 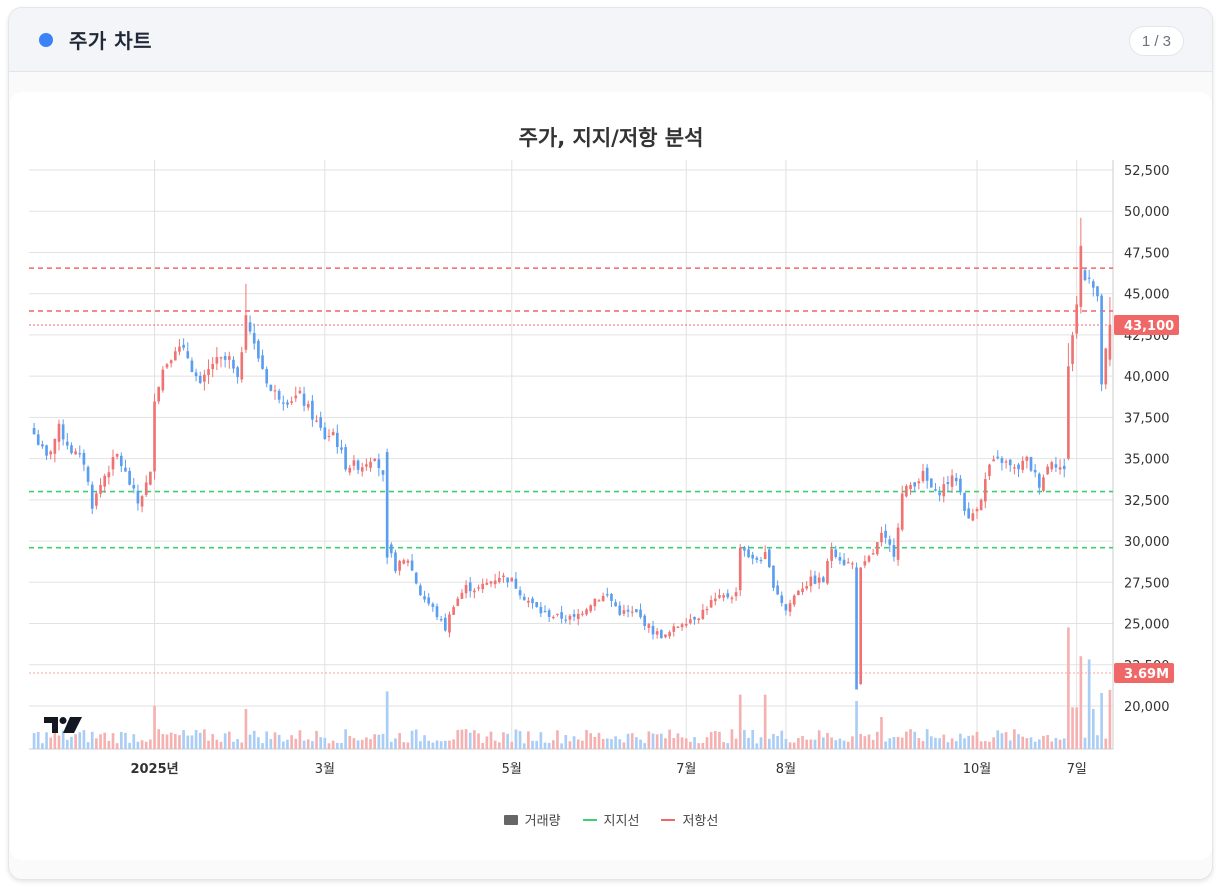 What do you see at coordinates (542, 821) in the screenshot?
I see `legend-label-volume: 거래량` at bounding box center [542, 821].